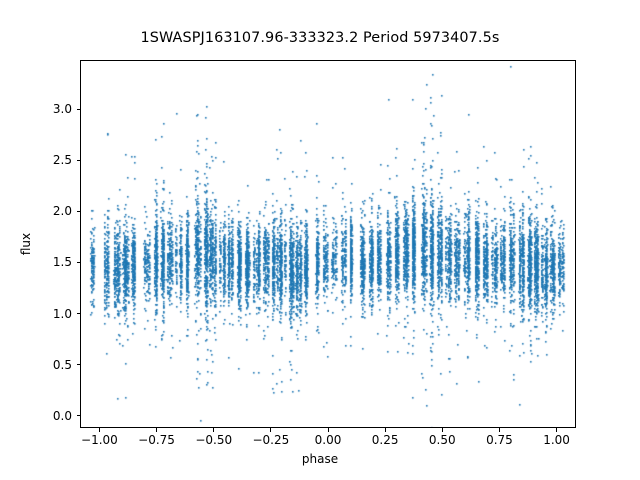 This screenshot has width=640, height=480. What do you see at coordinates (62, 211) in the screenshot?
I see `y-tick-label: 2.0` at bounding box center [62, 211].